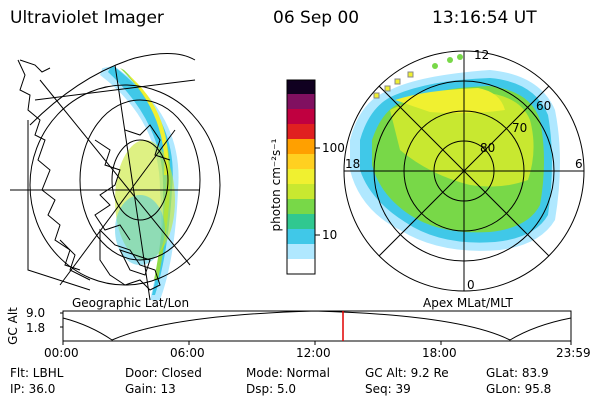 This screenshot has height=400, width=600. What do you see at coordinates (187, 353) in the screenshot?
I see `x-tick-0600: 06:00` at bounding box center [187, 353].